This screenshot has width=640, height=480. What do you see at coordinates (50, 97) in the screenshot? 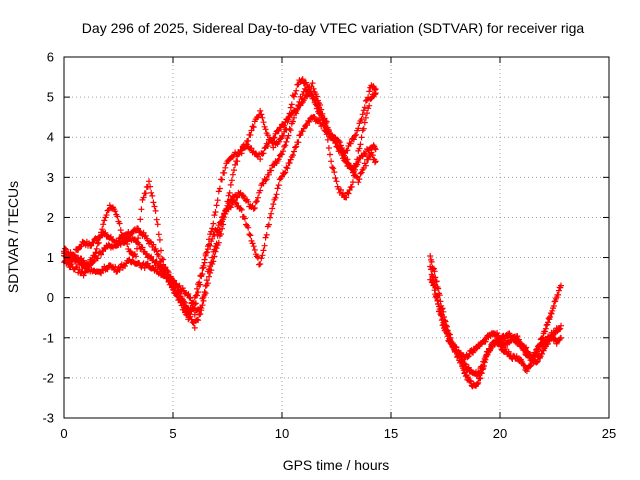
I see `y-tick-label: 5` at bounding box center [50, 97].